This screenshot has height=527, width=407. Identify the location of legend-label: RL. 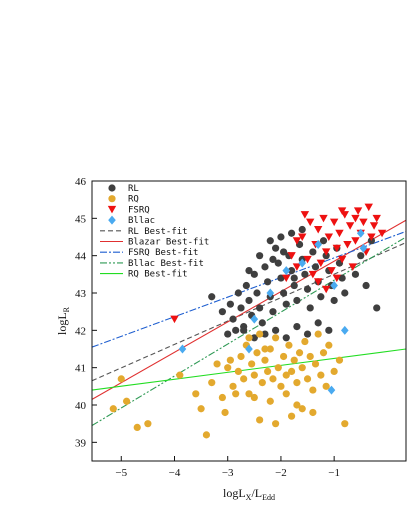
(133, 189).